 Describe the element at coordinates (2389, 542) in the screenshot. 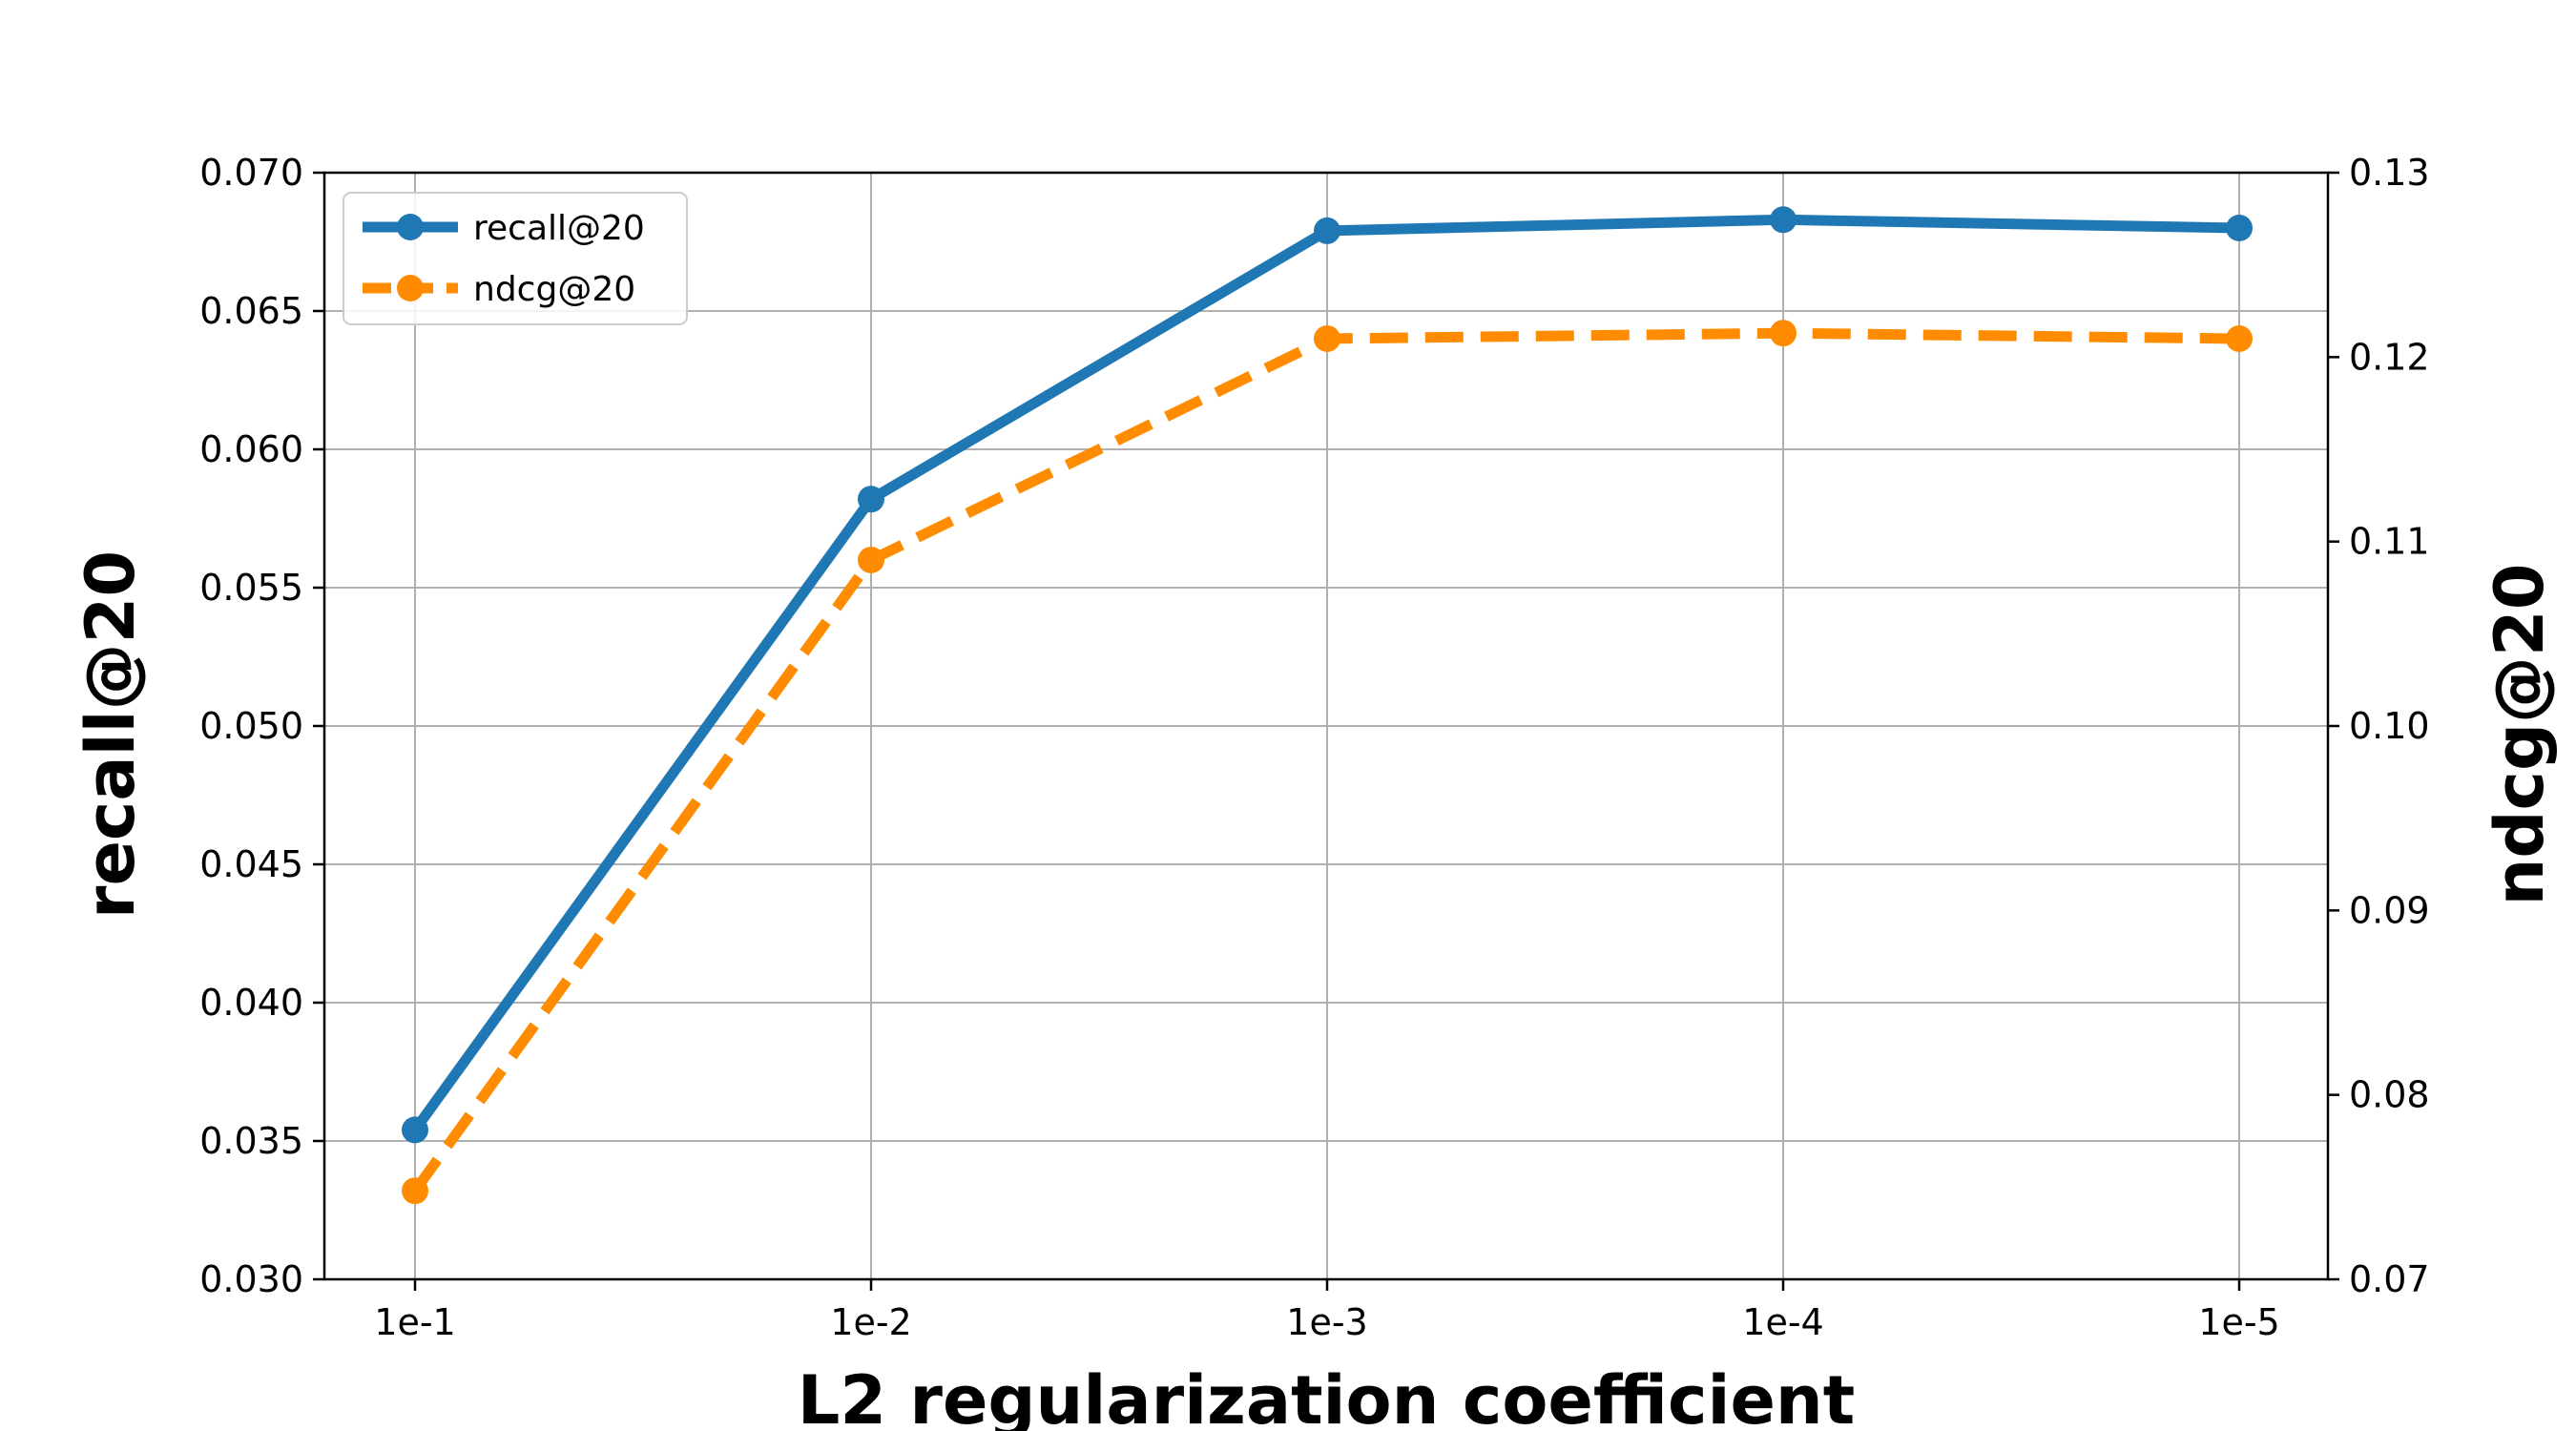

I see `y-right-tick-label: 0.11` at that location.